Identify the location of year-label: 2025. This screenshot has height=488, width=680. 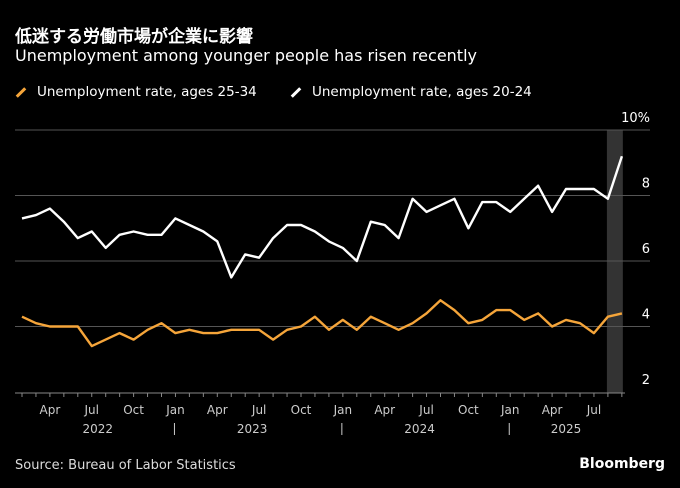
(566, 429).